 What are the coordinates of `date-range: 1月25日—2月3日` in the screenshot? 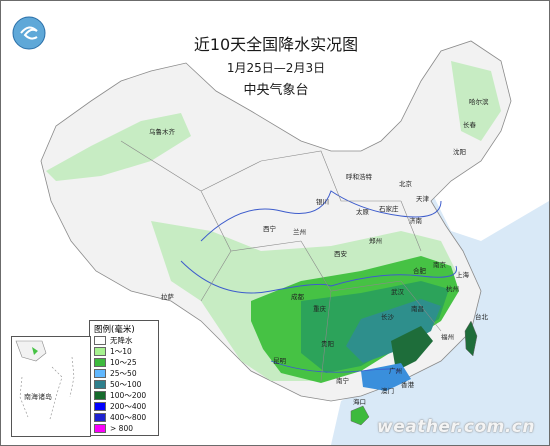 It's located at (276, 68).